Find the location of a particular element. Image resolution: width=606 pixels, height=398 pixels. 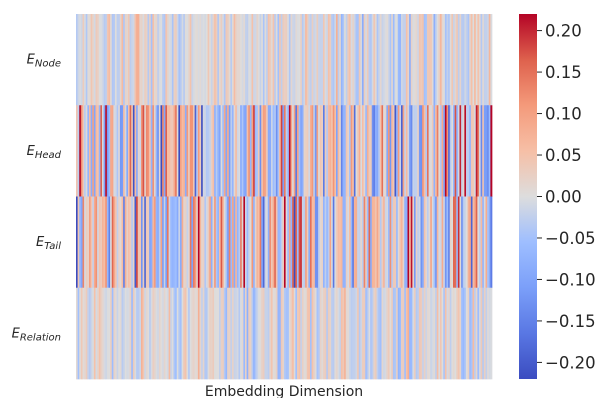

colorbar-tick-label: 0.20 is located at coordinates (563, 31).